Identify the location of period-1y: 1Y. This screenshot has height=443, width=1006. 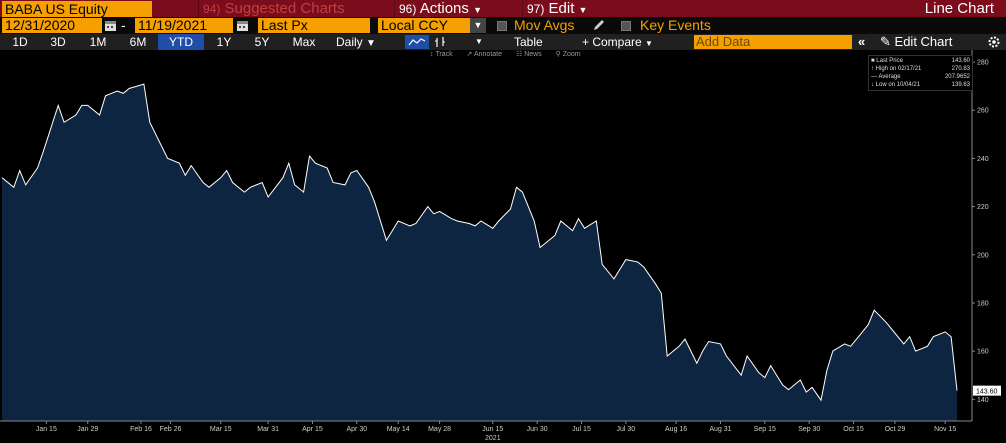
(224, 42).